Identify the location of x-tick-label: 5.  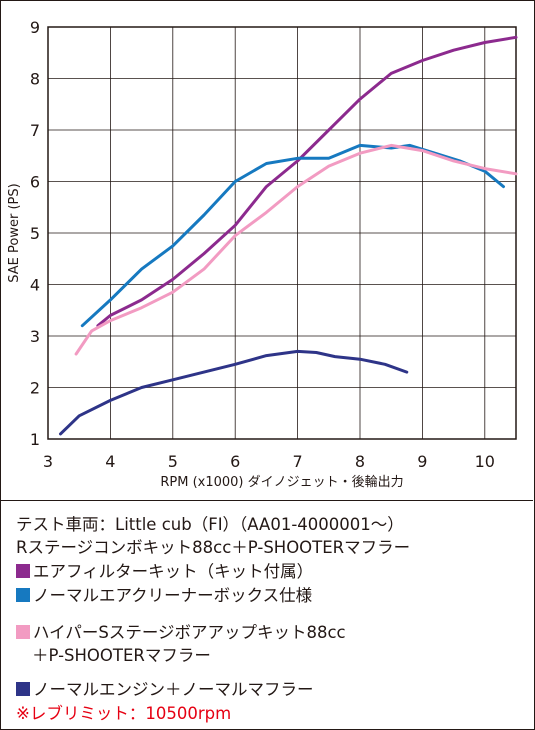
(173, 461).